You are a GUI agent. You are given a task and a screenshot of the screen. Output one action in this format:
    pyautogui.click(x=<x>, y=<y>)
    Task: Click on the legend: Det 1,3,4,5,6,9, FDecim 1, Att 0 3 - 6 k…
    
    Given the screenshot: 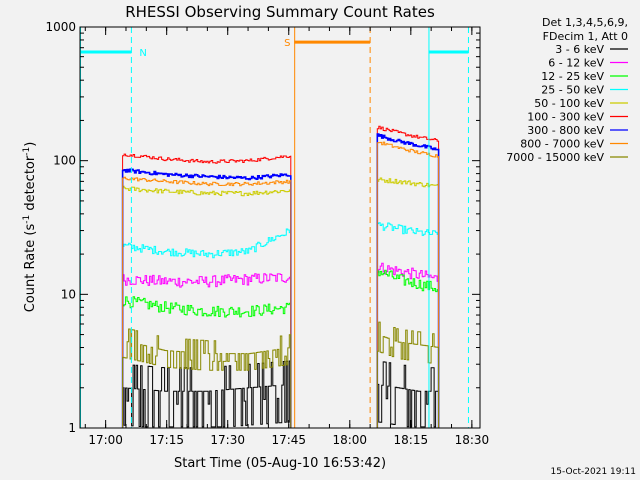 What is the action you would take?
    pyautogui.click(x=567, y=90)
    